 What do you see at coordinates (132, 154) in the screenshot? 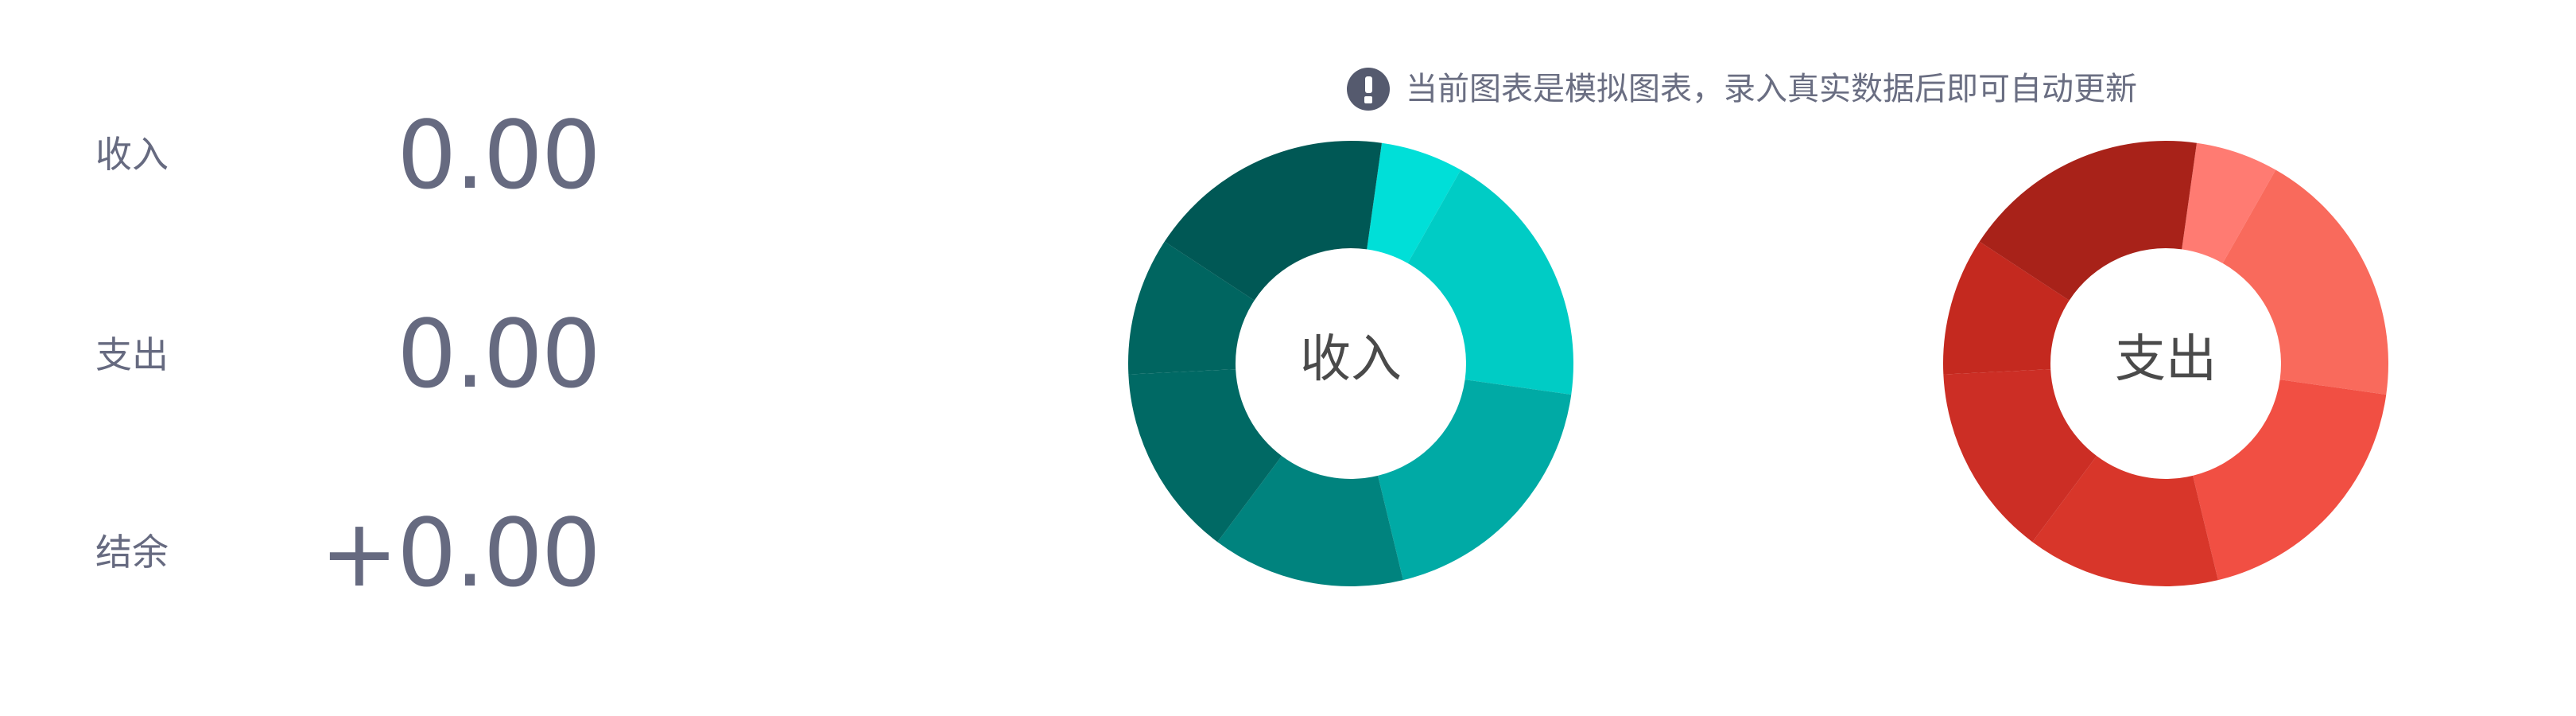
I see `income-label: 收入` at bounding box center [132, 154].